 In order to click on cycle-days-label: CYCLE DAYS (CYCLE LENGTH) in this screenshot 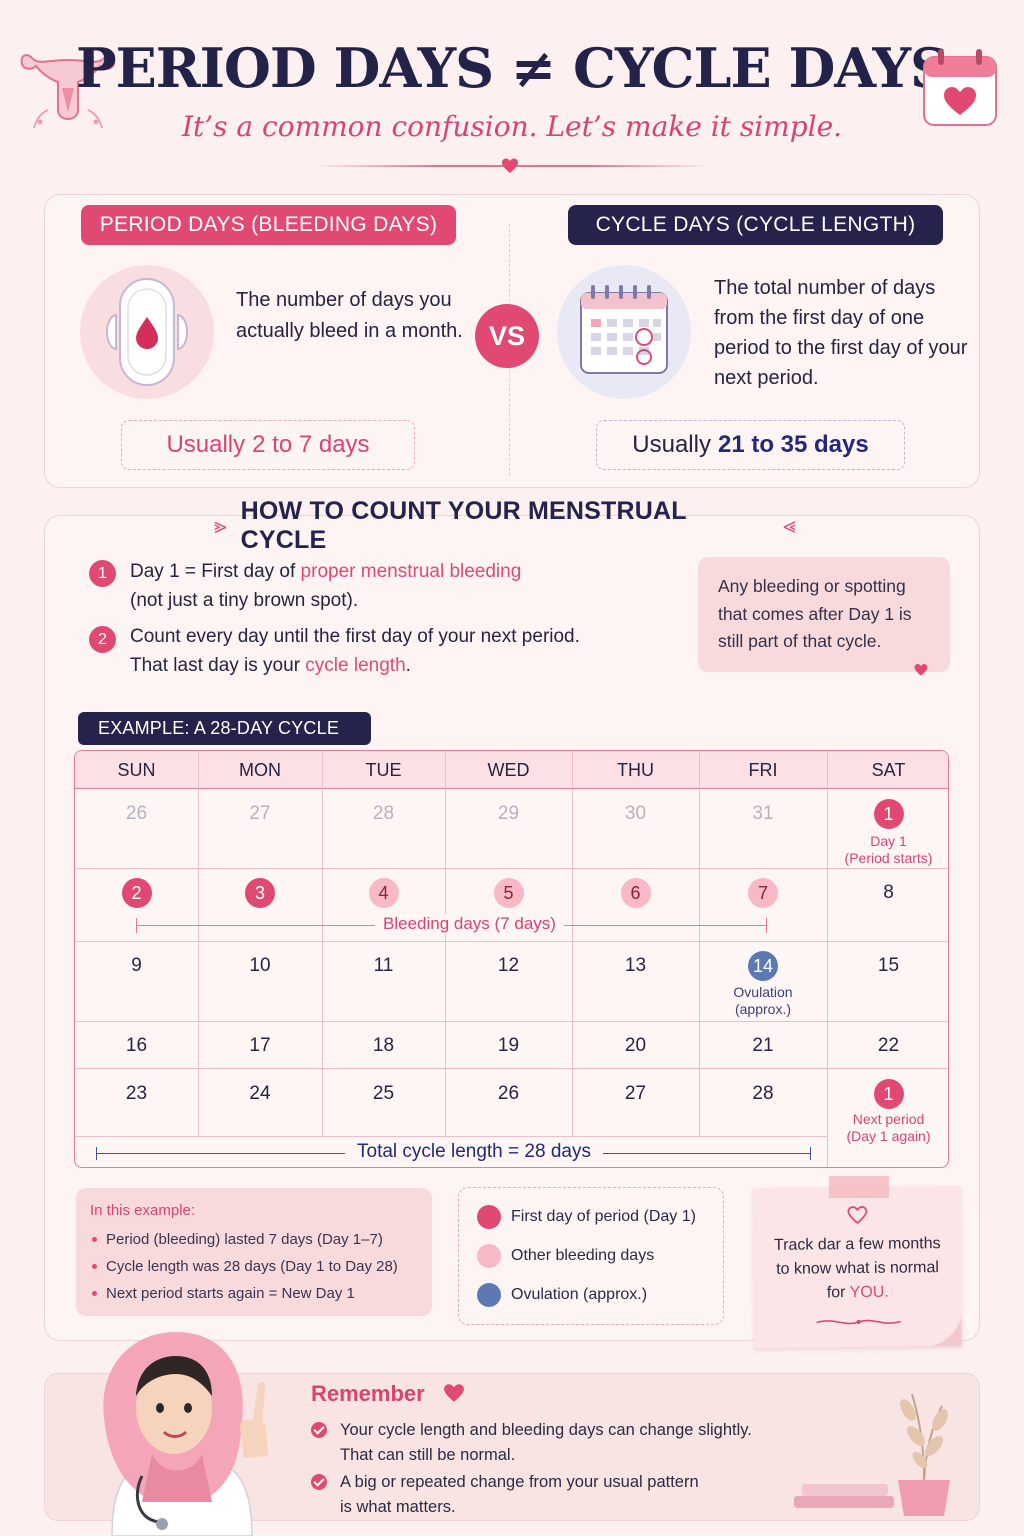, I will do `click(755, 225)`.